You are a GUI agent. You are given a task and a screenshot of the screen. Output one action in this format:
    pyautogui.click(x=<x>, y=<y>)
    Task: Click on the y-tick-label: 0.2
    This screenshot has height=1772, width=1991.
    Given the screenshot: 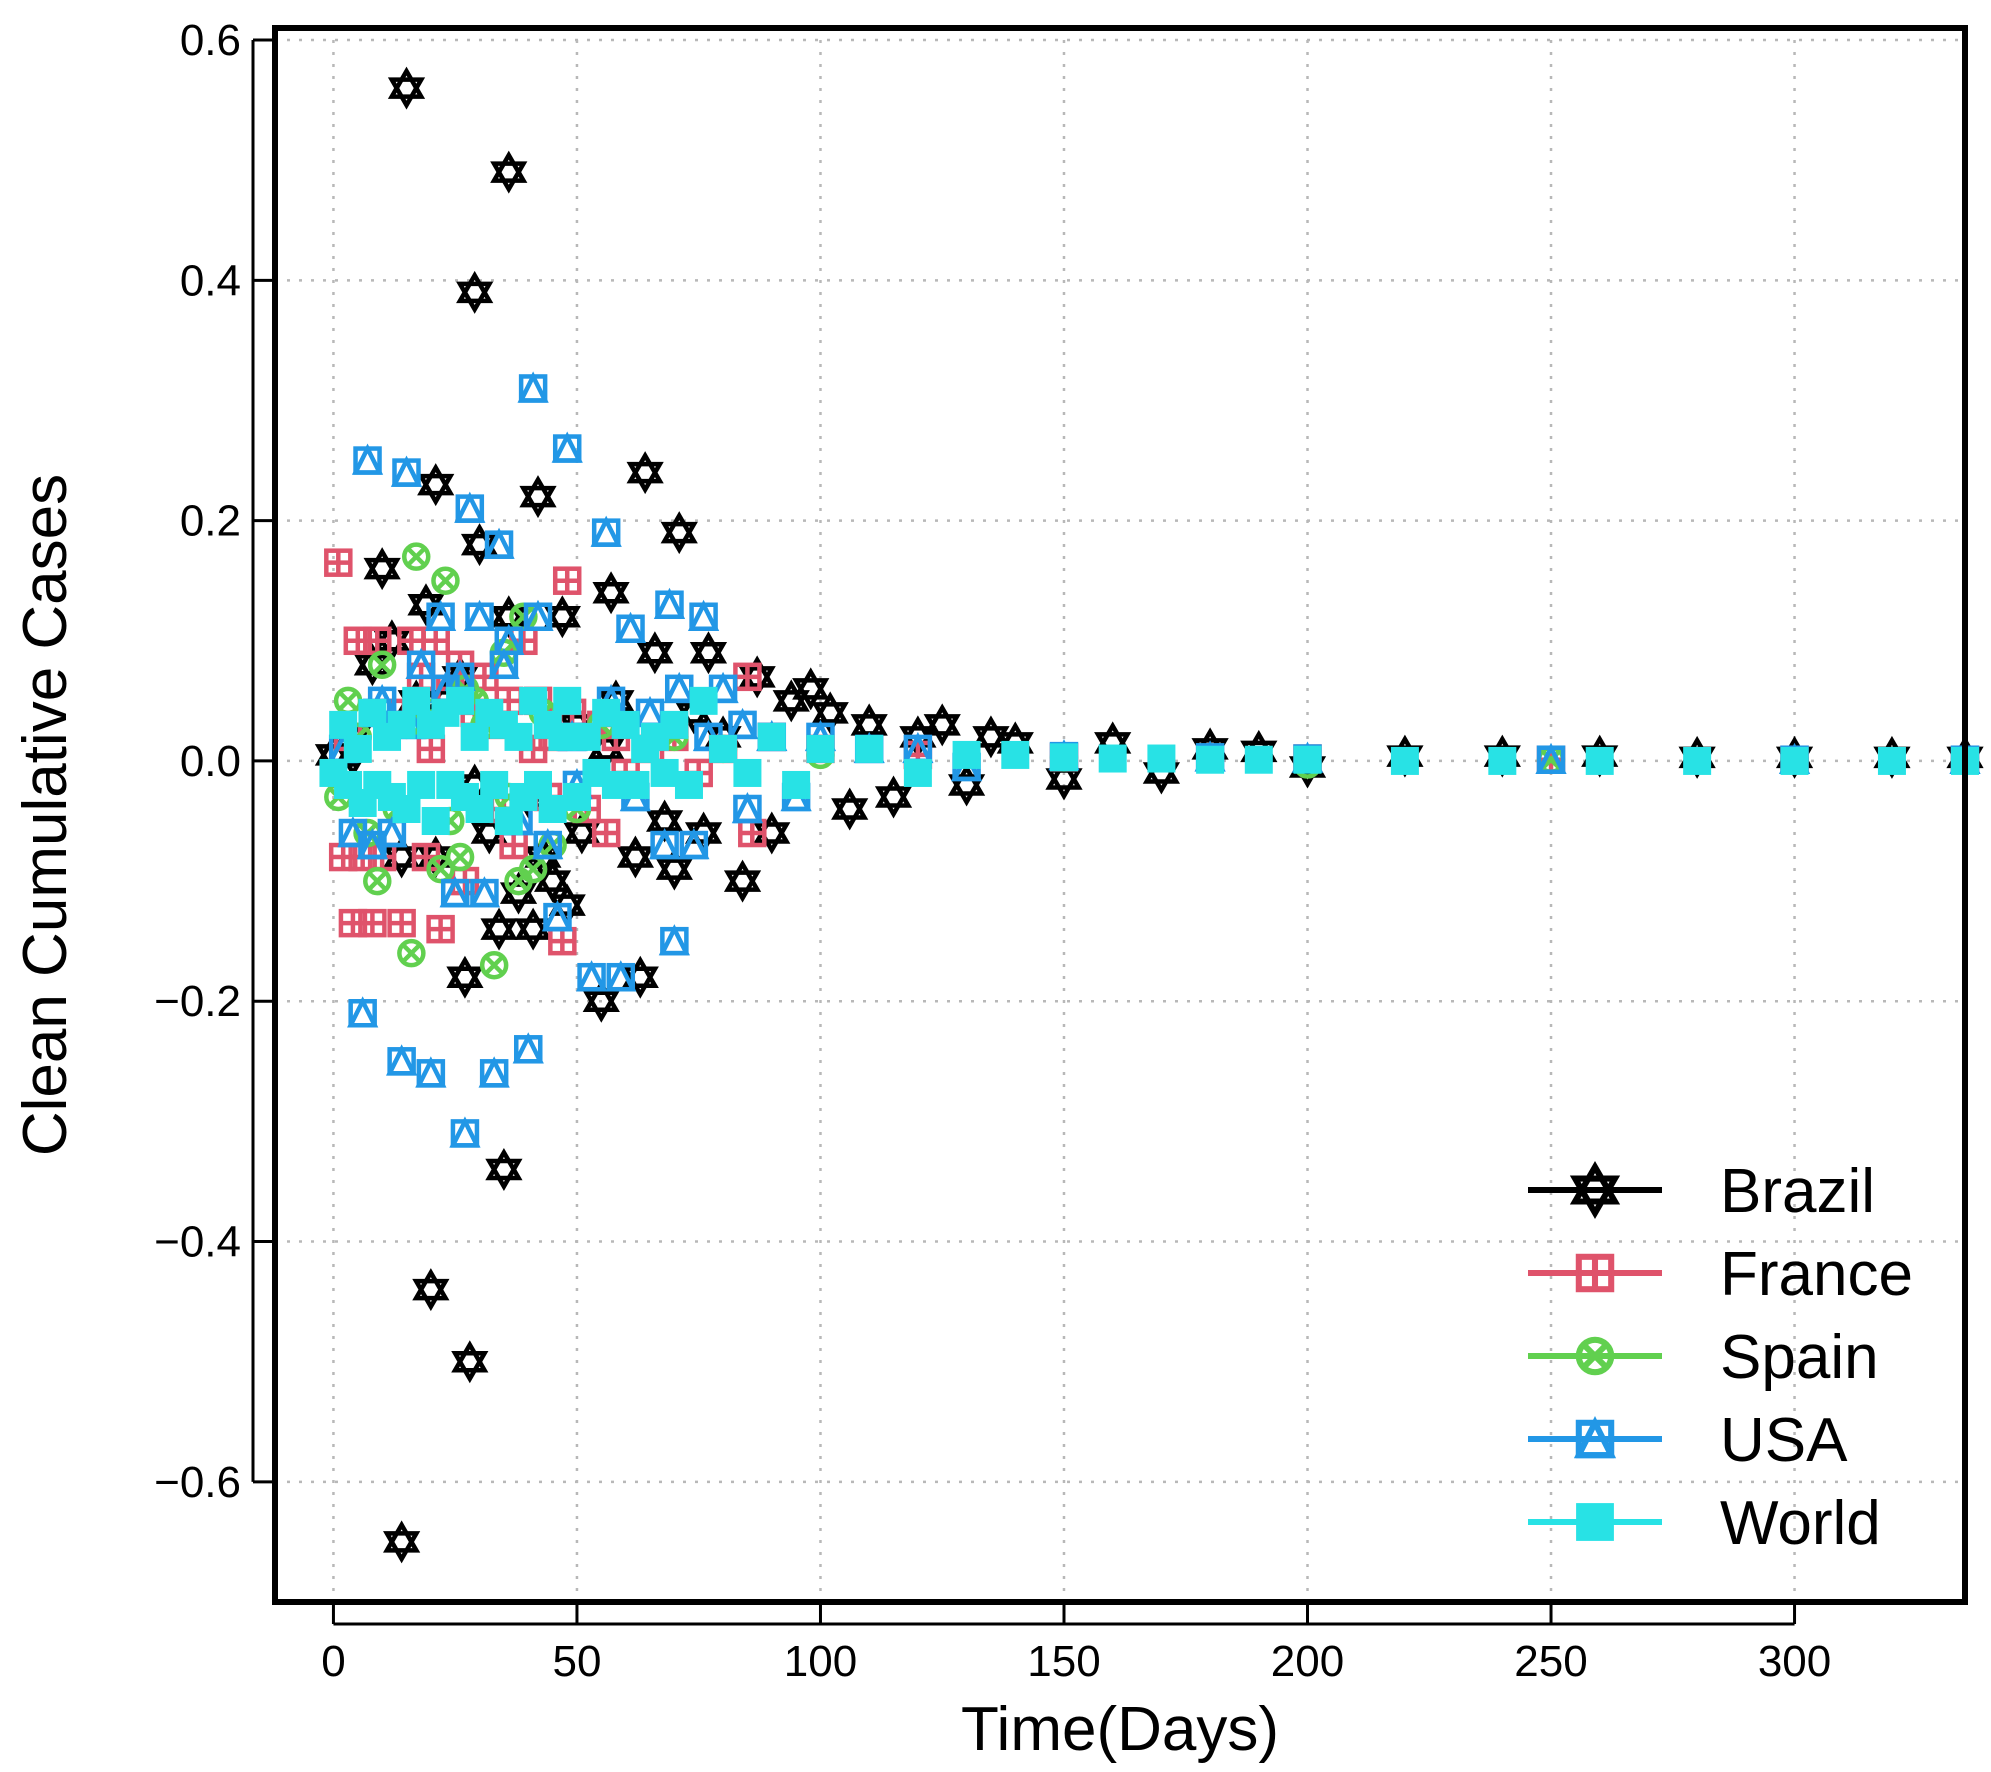 What is the action you would take?
    pyautogui.click(x=210, y=521)
    